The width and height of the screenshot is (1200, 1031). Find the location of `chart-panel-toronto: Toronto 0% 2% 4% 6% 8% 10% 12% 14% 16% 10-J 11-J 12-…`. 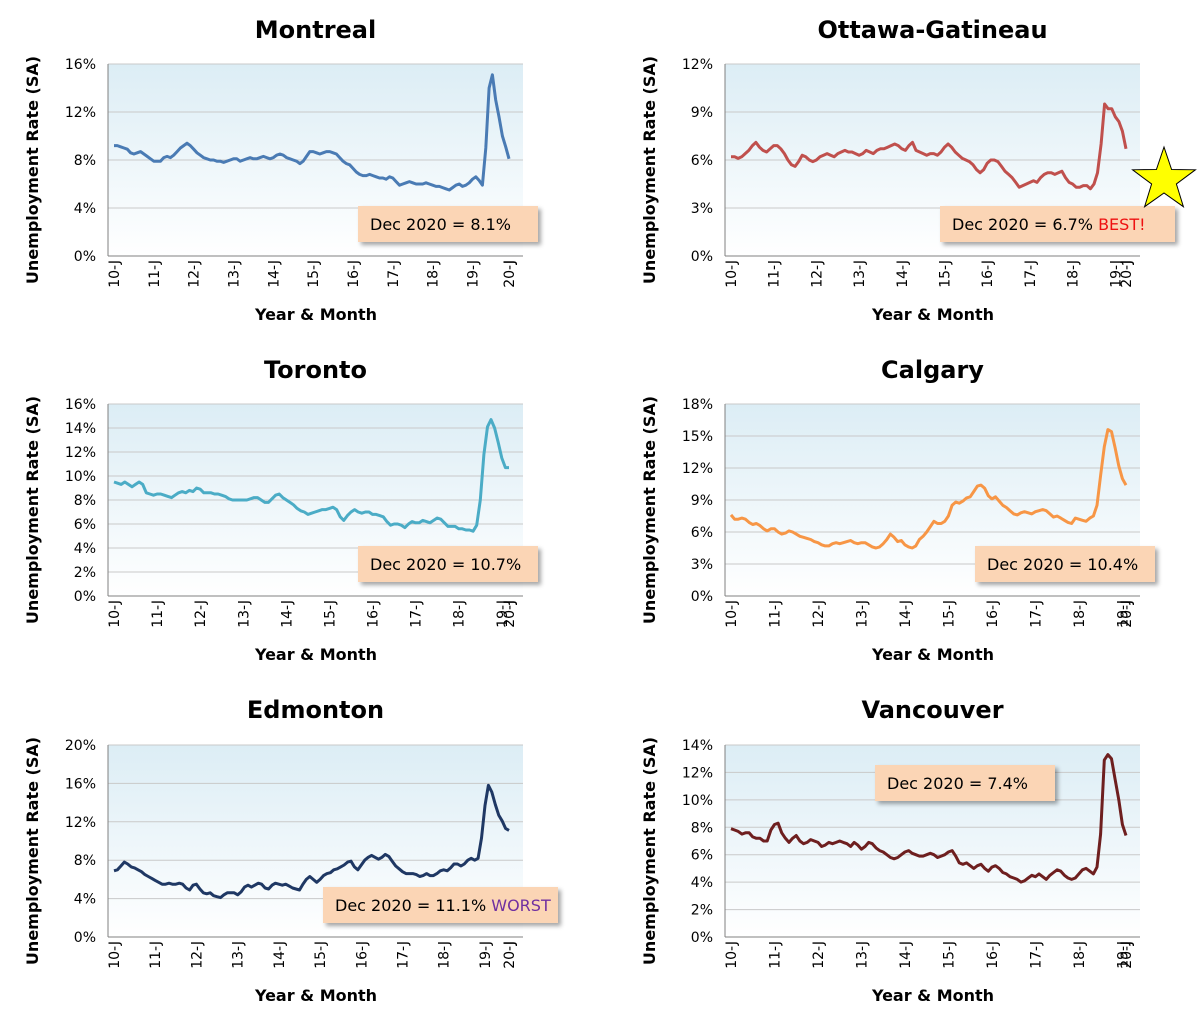

chart-panel-toronto: Toronto 0% 2% 4% 6% 8% 10% 12% 14% 16% 10-J 11-J 12-… is located at coordinates (280, 510).